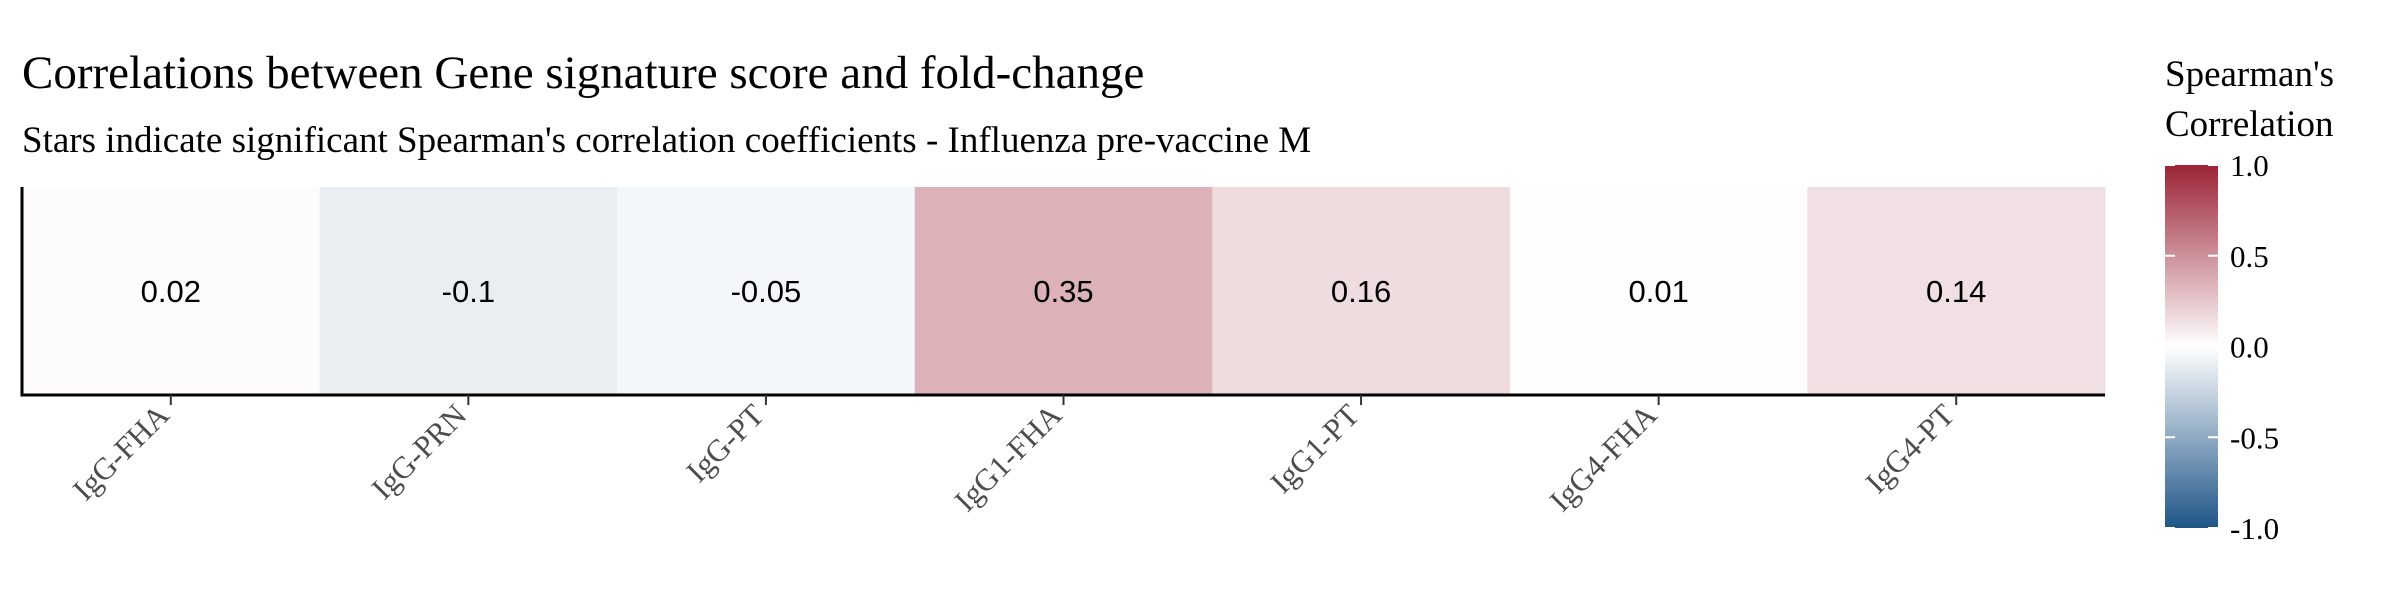  I want to click on heatmap-cell-igg4-pt, so click(1956, 291).